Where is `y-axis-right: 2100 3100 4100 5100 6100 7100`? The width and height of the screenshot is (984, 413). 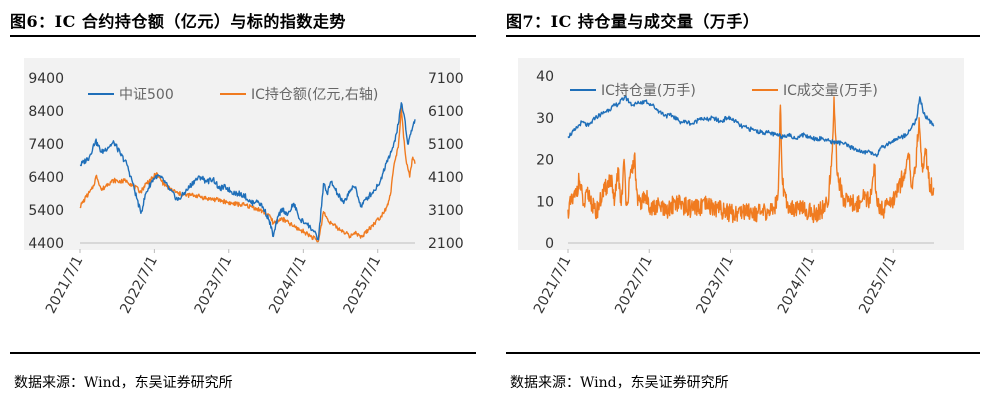
y-axis-right: 2100 3100 4100 5100 6100 7100 is located at coordinates (446, 161).